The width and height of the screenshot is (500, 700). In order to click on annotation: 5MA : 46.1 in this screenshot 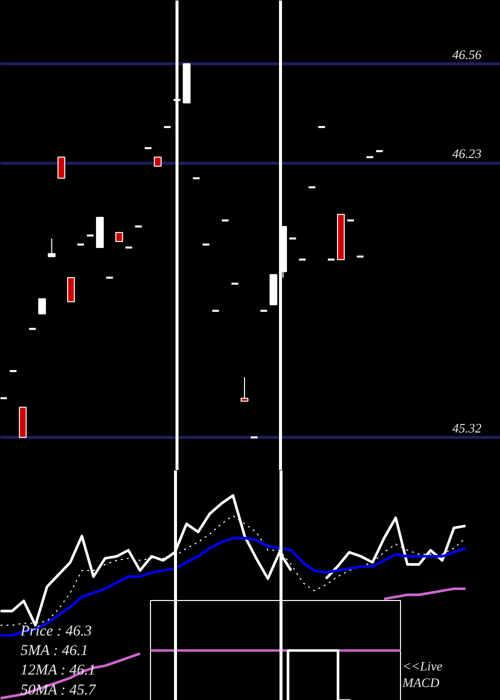, I will do `click(54, 651)`.